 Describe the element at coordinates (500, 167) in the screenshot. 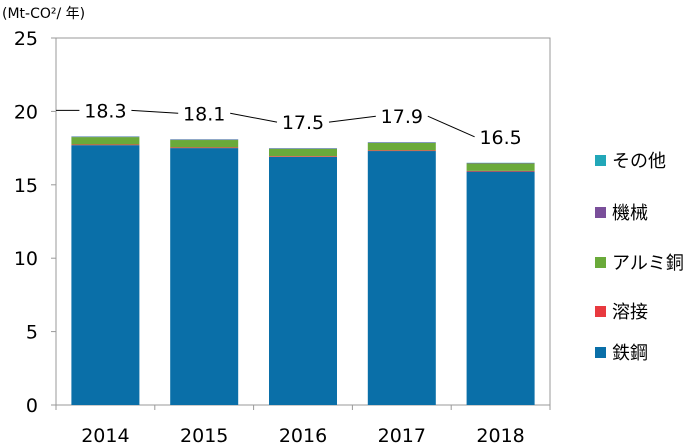

I see `bar-segment-2-2018` at that location.